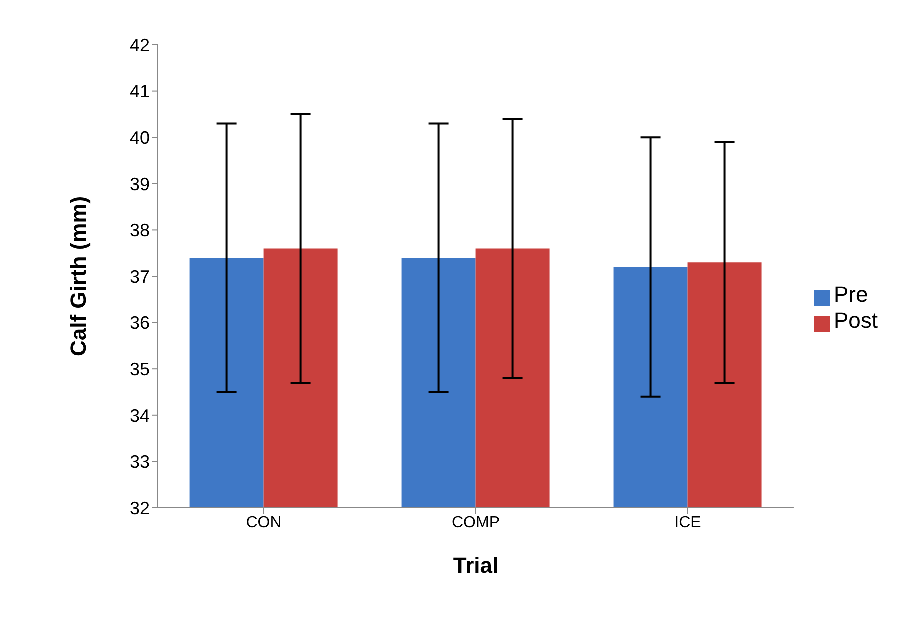 Image resolution: width=908 pixels, height=619 pixels. I want to click on y-tick-label: 41, so click(140, 92).